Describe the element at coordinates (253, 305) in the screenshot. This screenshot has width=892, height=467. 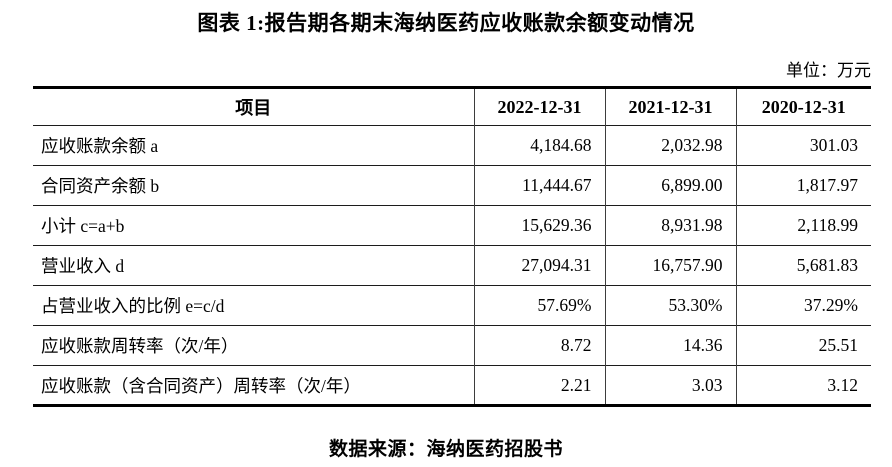
I see `row-label: 占营业收入的比例 e=c/d` at that location.